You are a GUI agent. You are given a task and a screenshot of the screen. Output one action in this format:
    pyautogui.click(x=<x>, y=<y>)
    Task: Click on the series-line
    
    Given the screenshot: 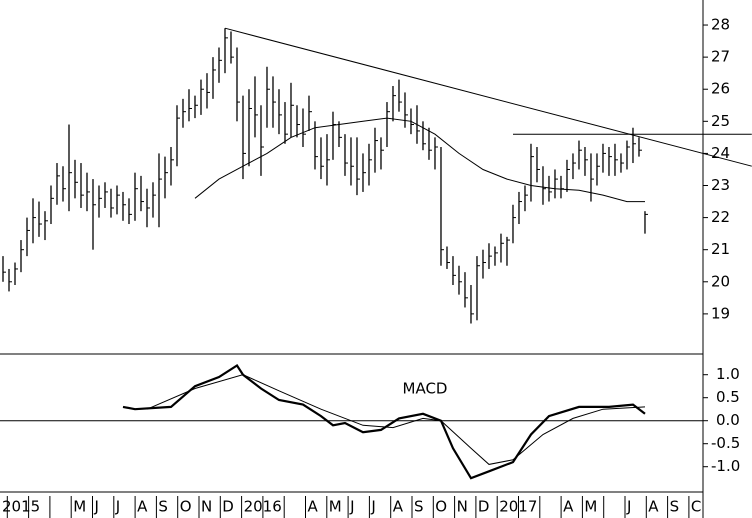 What is the action you would take?
    pyautogui.click(x=396, y=419)
    